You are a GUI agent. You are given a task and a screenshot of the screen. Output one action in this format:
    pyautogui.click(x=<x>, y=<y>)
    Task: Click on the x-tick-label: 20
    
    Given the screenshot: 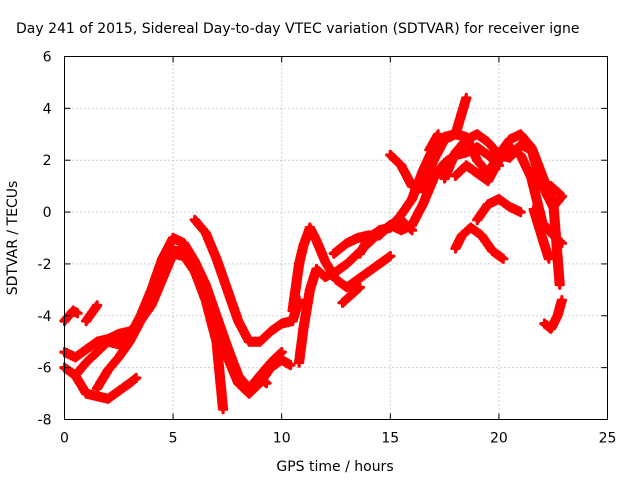 What is the action you would take?
    pyautogui.click(x=499, y=439)
    